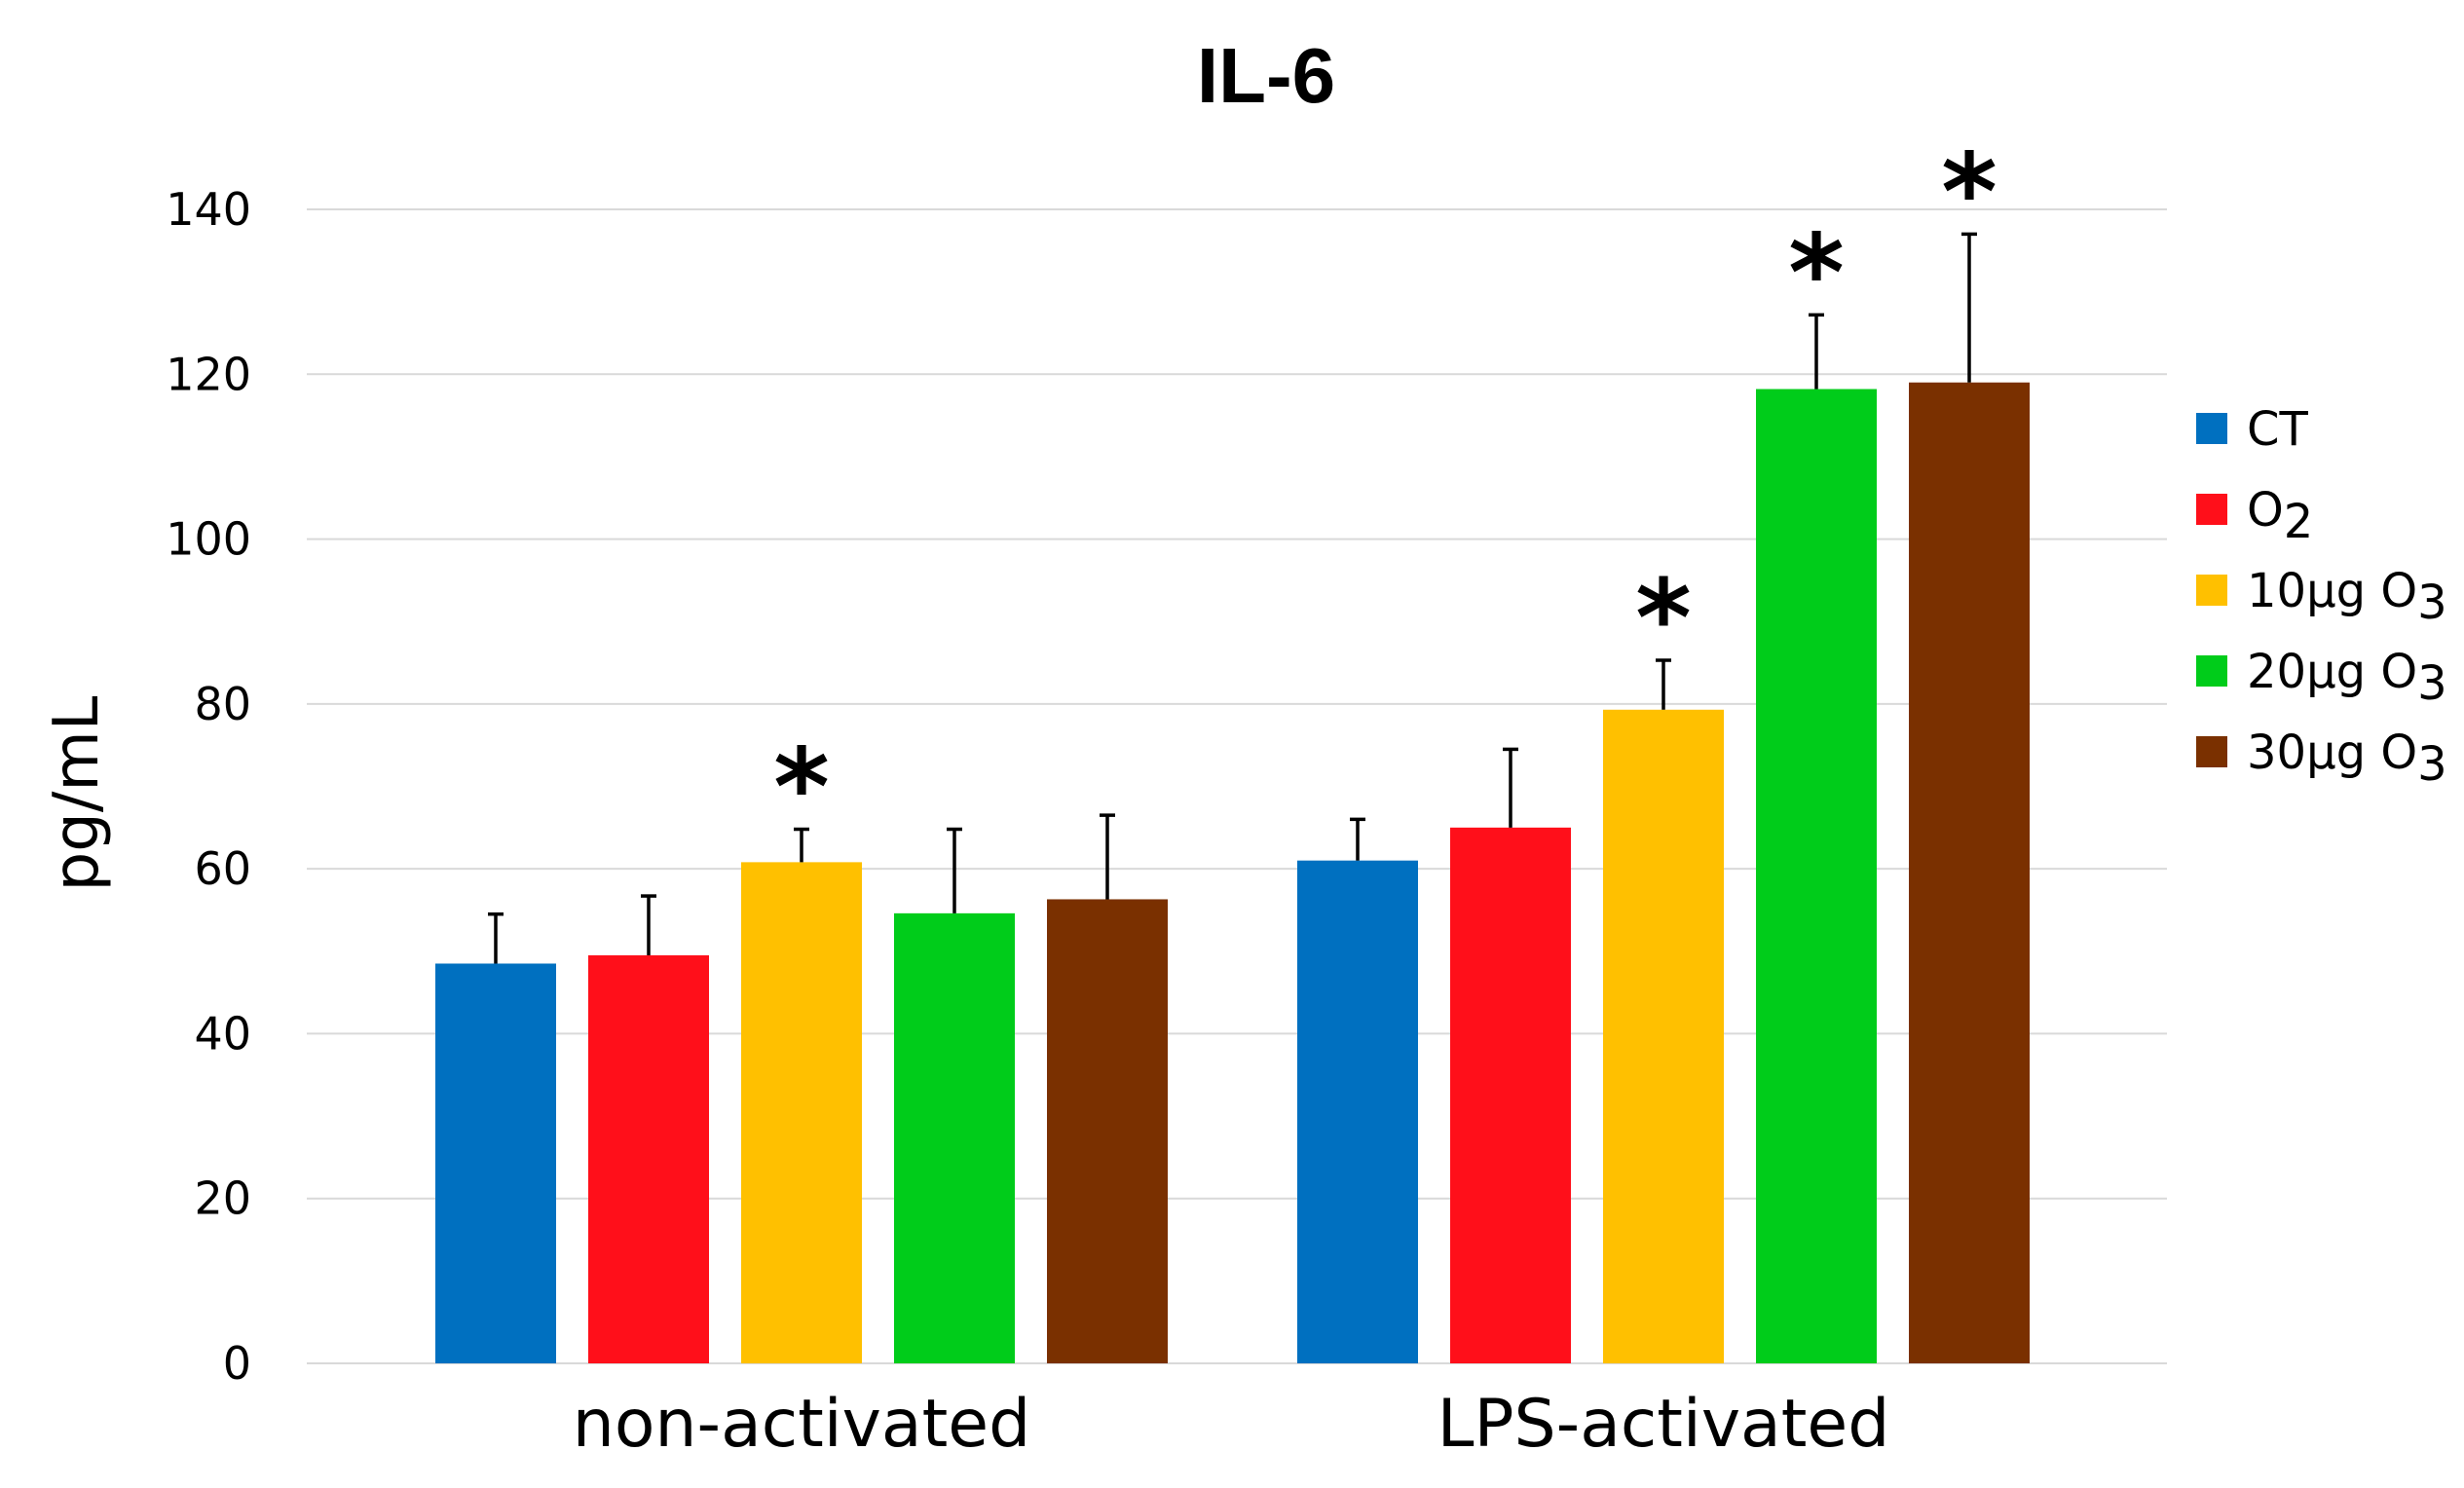  What do you see at coordinates (237, 1363) in the screenshot?
I see `y-tick-label: 0` at bounding box center [237, 1363].